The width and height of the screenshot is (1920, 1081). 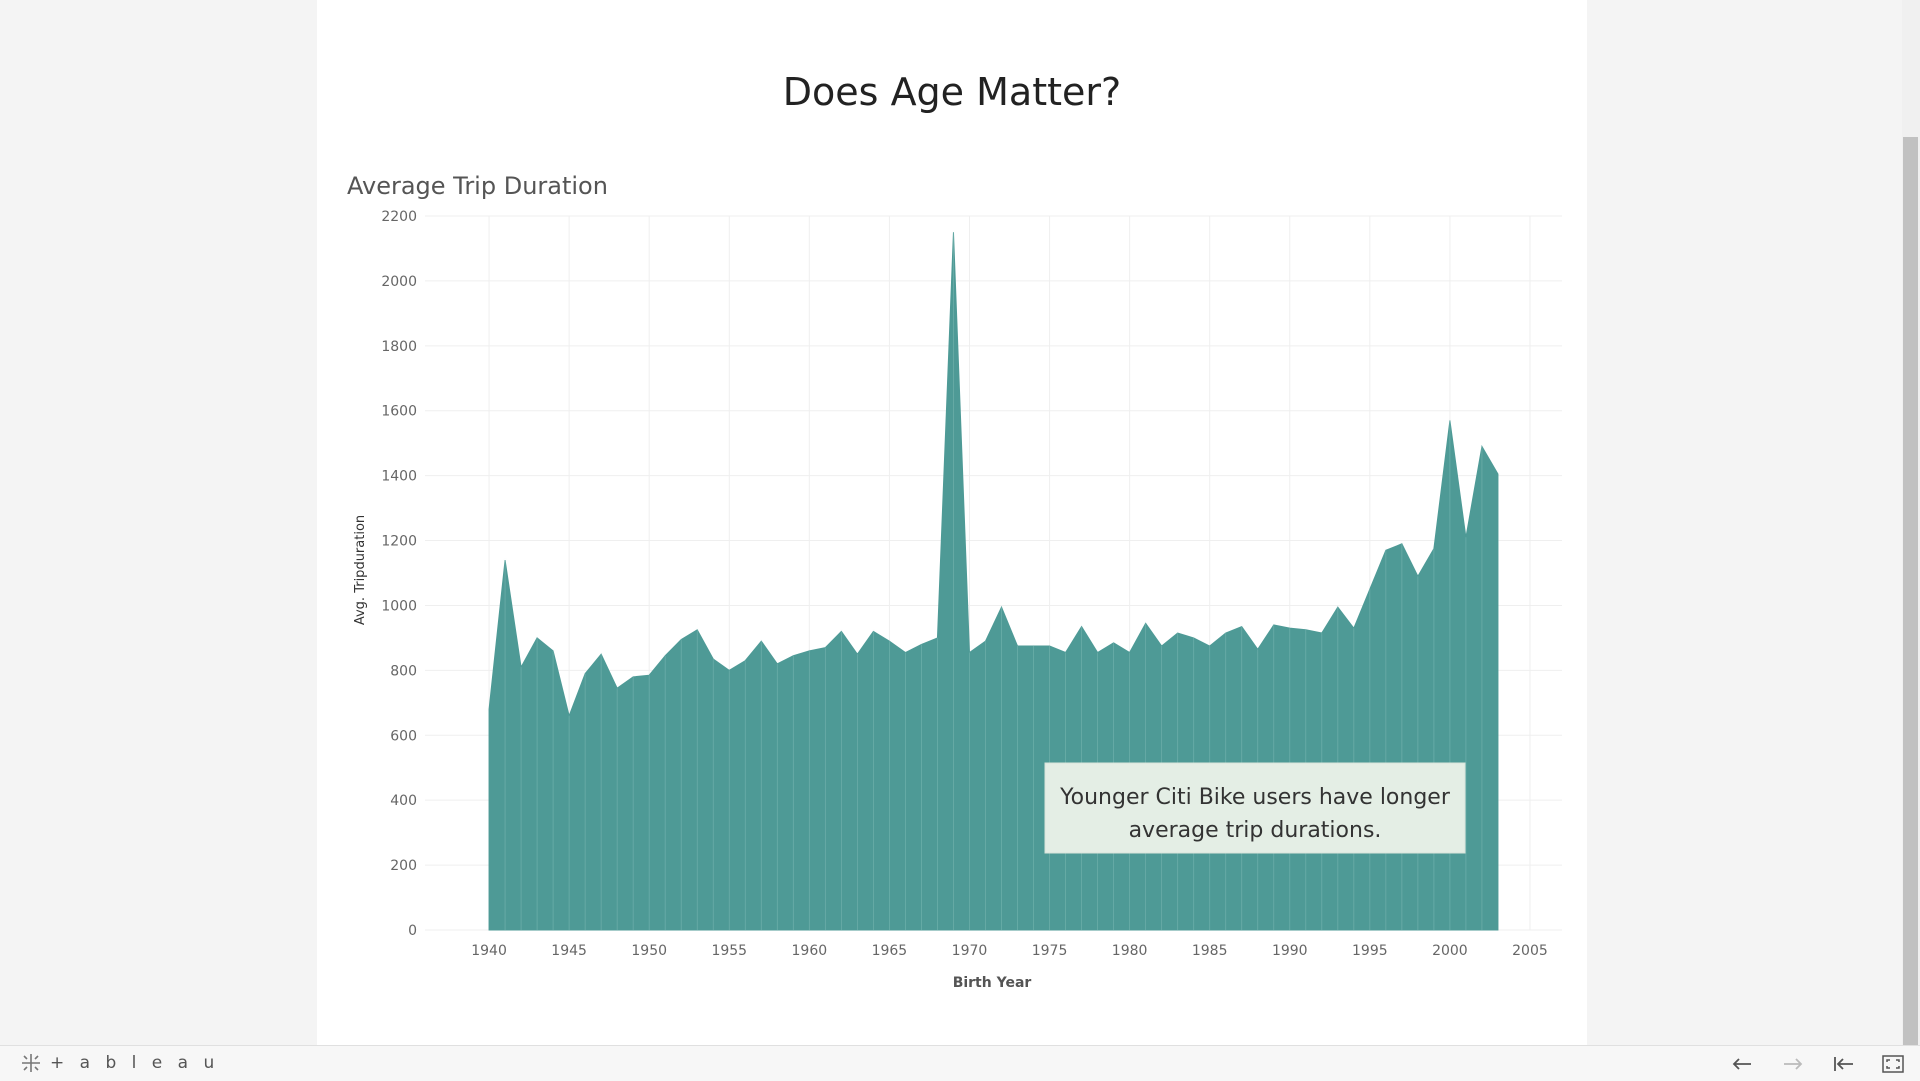 I want to click on fullscreen-button, so click(x=1893, y=1064).